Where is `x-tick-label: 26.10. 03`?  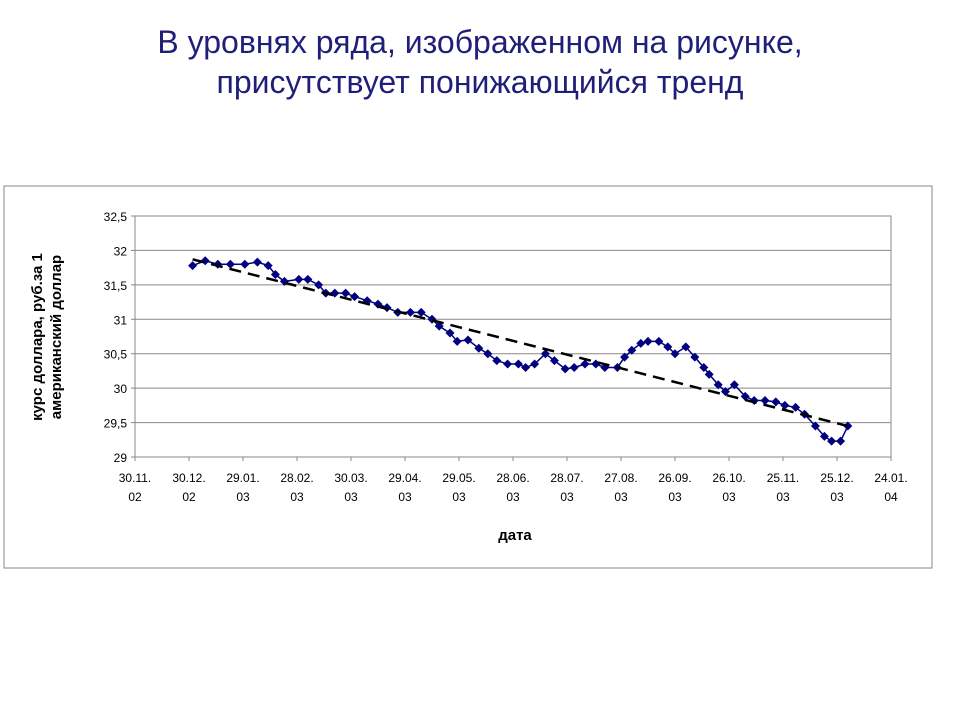
x-tick-label: 26.10. 03 is located at coordinates (728, 487).